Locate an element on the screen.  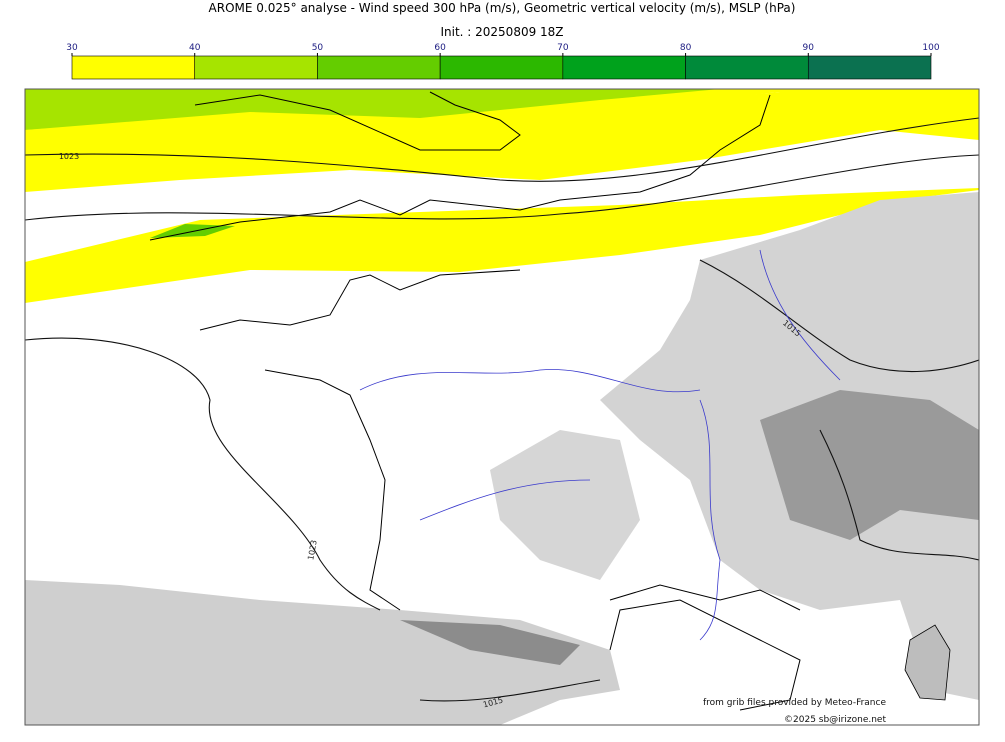
copyright: ©2025 sb@irizone.net is located at coordinates (835, 720).